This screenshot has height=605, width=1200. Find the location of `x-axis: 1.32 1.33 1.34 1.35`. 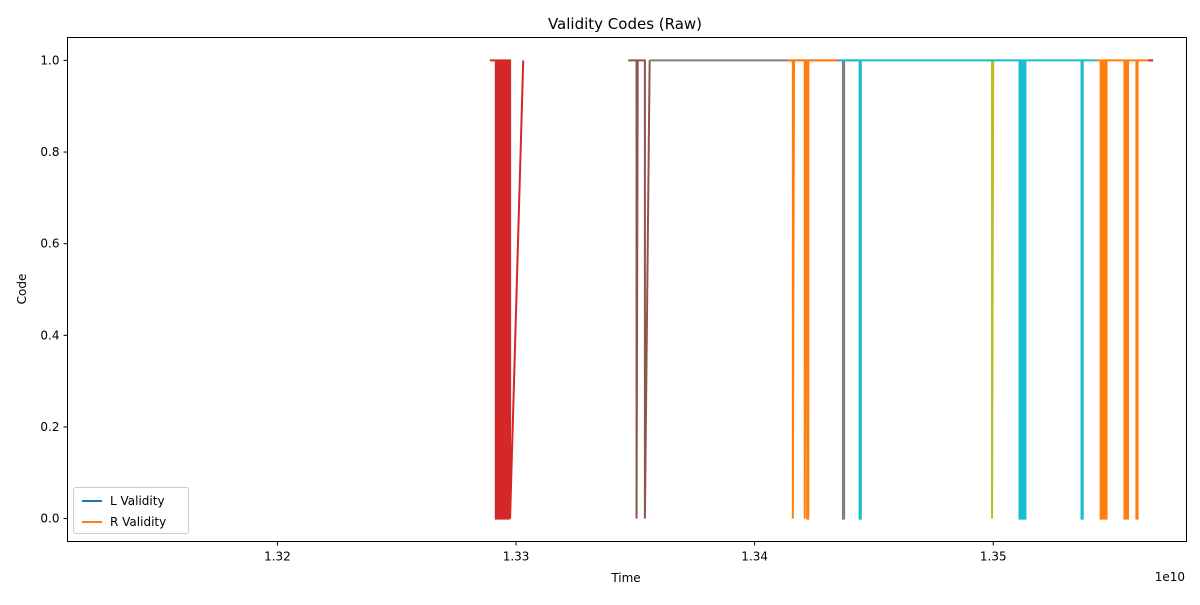

x-axis: 1.32 1.33 1.34 1.35 is located at coordinates (635, 552).